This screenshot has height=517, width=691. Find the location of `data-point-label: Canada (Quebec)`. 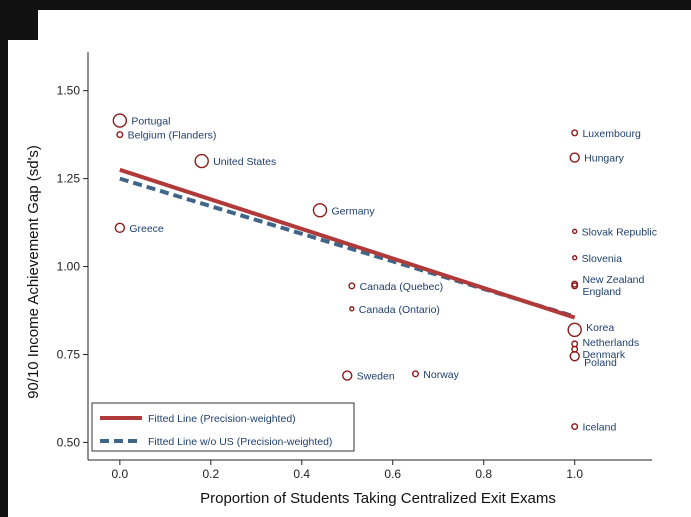

data-point-label: Canada (Quebec) is located at coordinates (401, 287).